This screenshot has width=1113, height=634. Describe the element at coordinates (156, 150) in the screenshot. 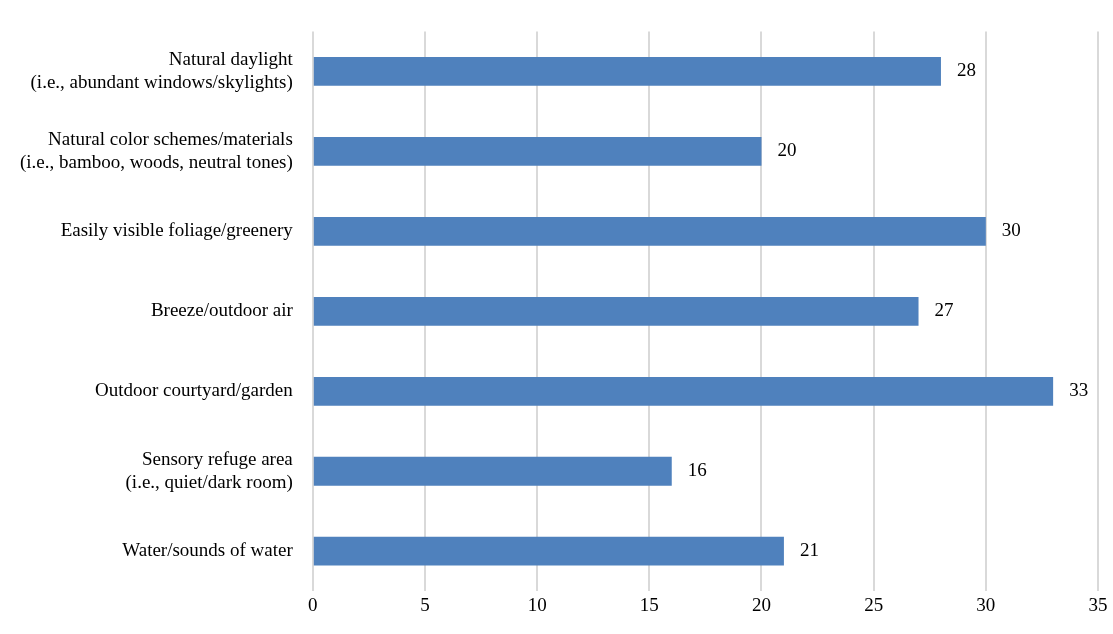

I see `y-tick-label: Natural color schemes/materials (i.e., bamboo, woods, neutral tones)` at that location.